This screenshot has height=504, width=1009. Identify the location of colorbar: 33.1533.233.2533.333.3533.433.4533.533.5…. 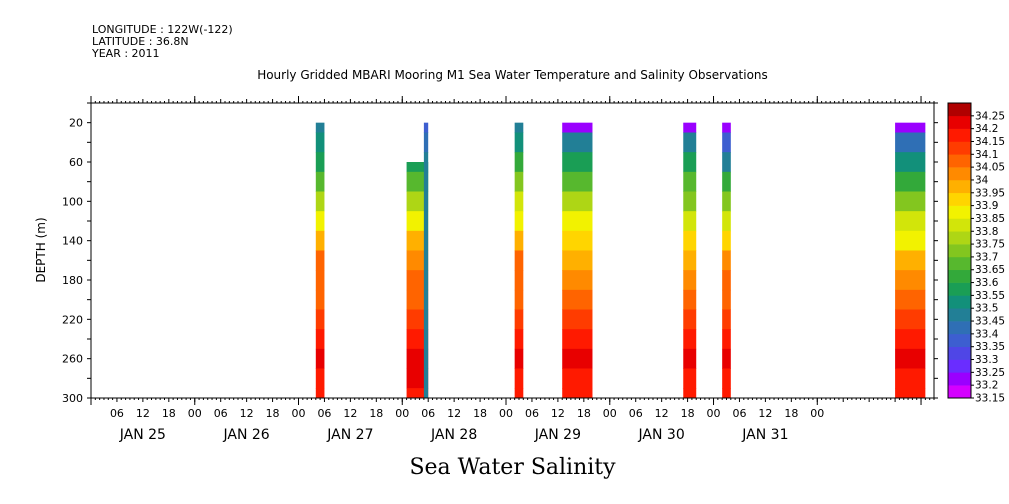
(976, 253).